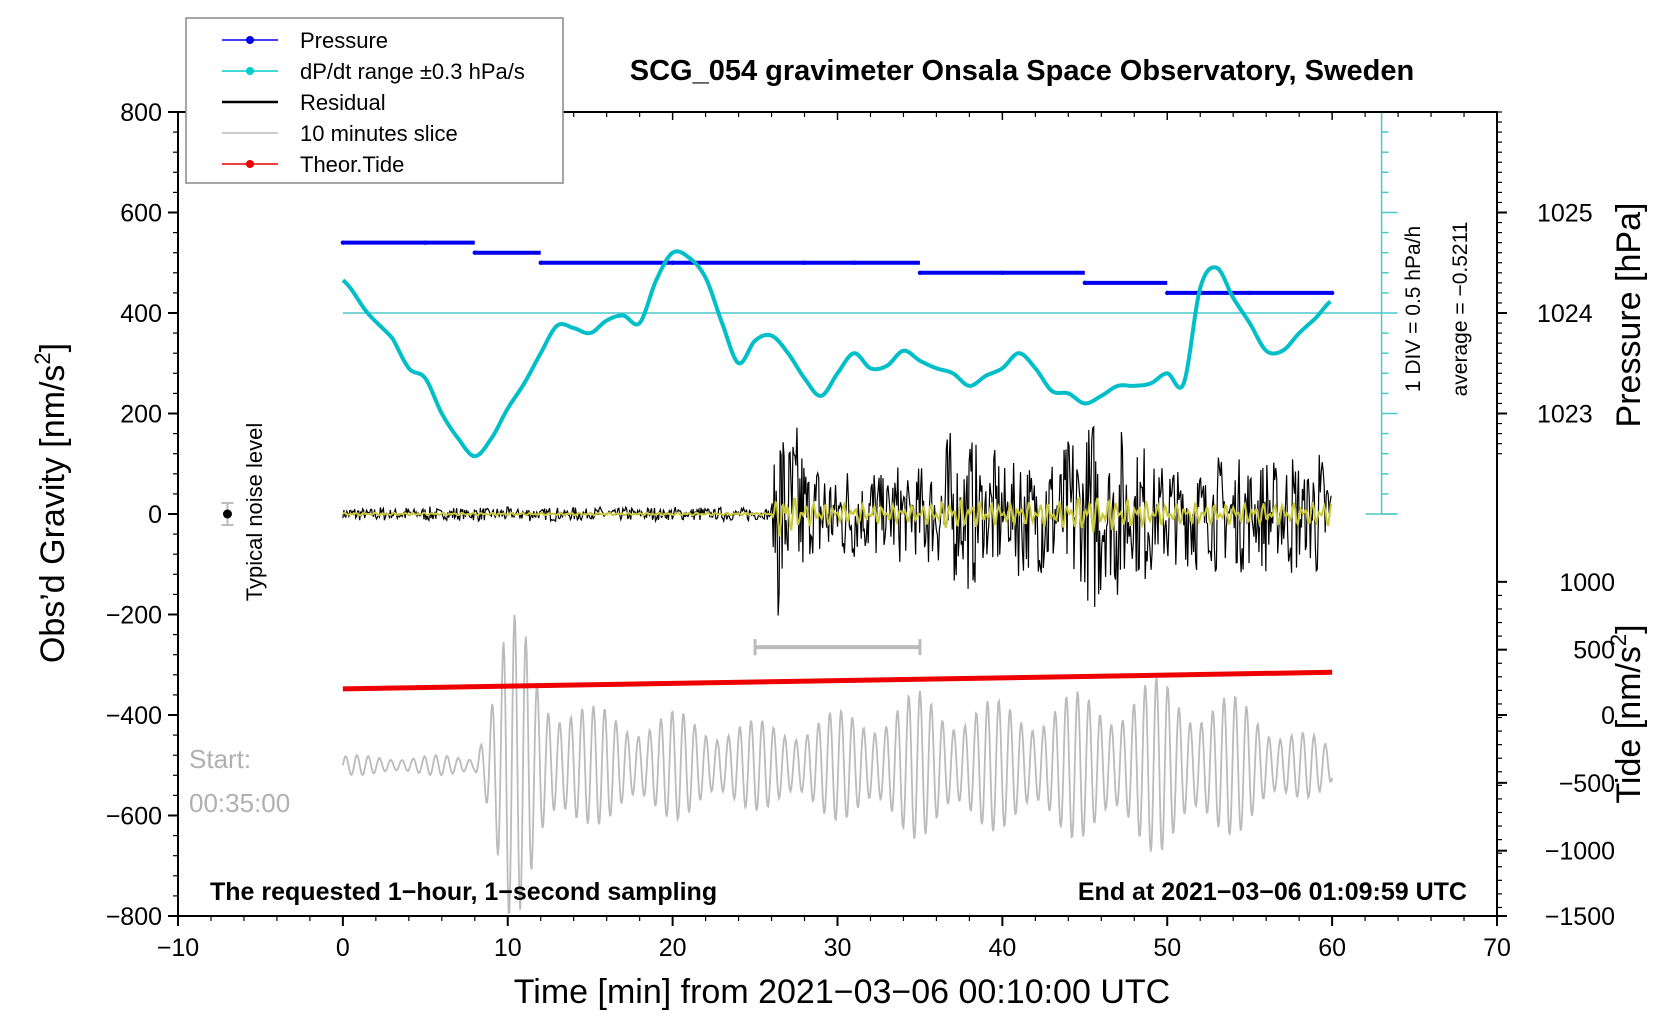 The image size is (1676, 1020). What do you see at coordinates (141, 415) in the screenshot?
I see `y-tick-label: 200` at bounding box center [141, 415].